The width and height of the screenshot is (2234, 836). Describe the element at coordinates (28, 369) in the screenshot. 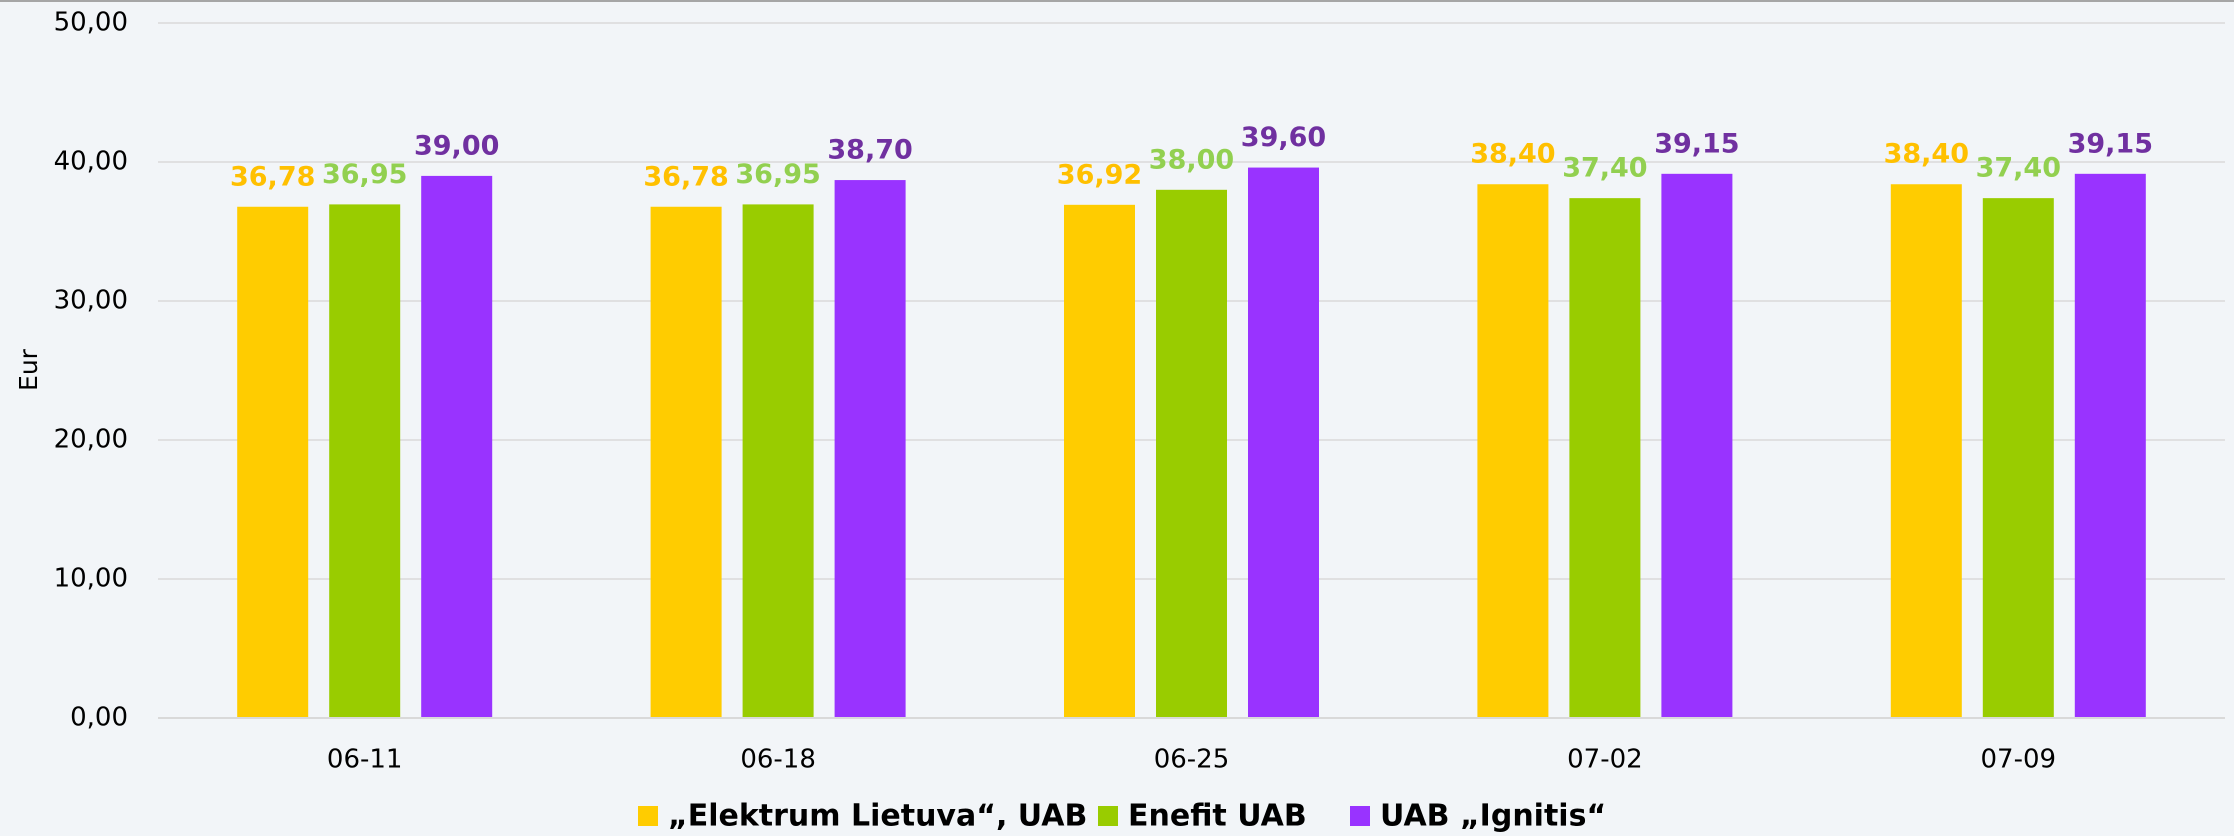

I see `y-axis-label: Eur` at that location.